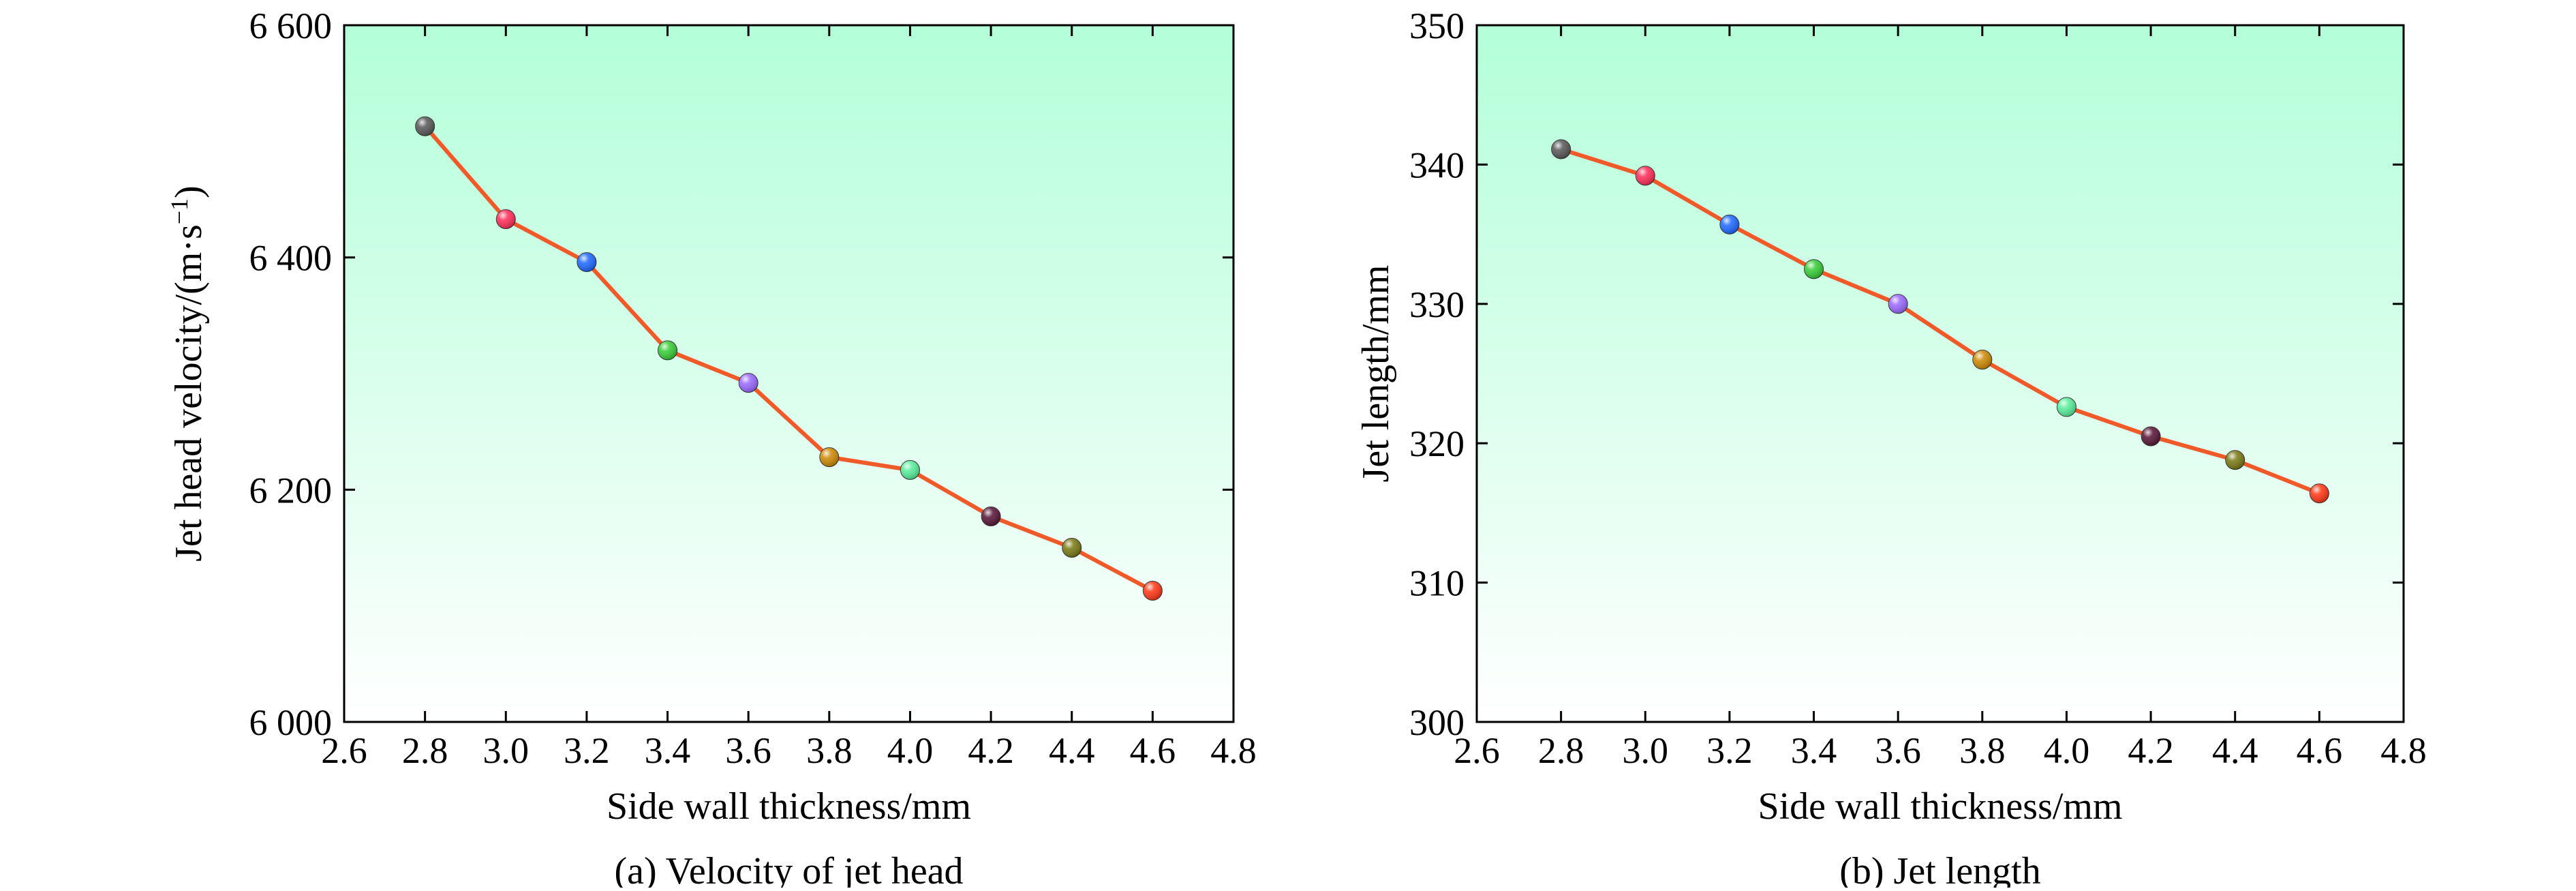 The width and height of the screenshot is (2576, 891). What do you see at coordinates (291, 25) in the screenshot?
I see `y-tick-label: 6 600` at bounding box center [291, 25].